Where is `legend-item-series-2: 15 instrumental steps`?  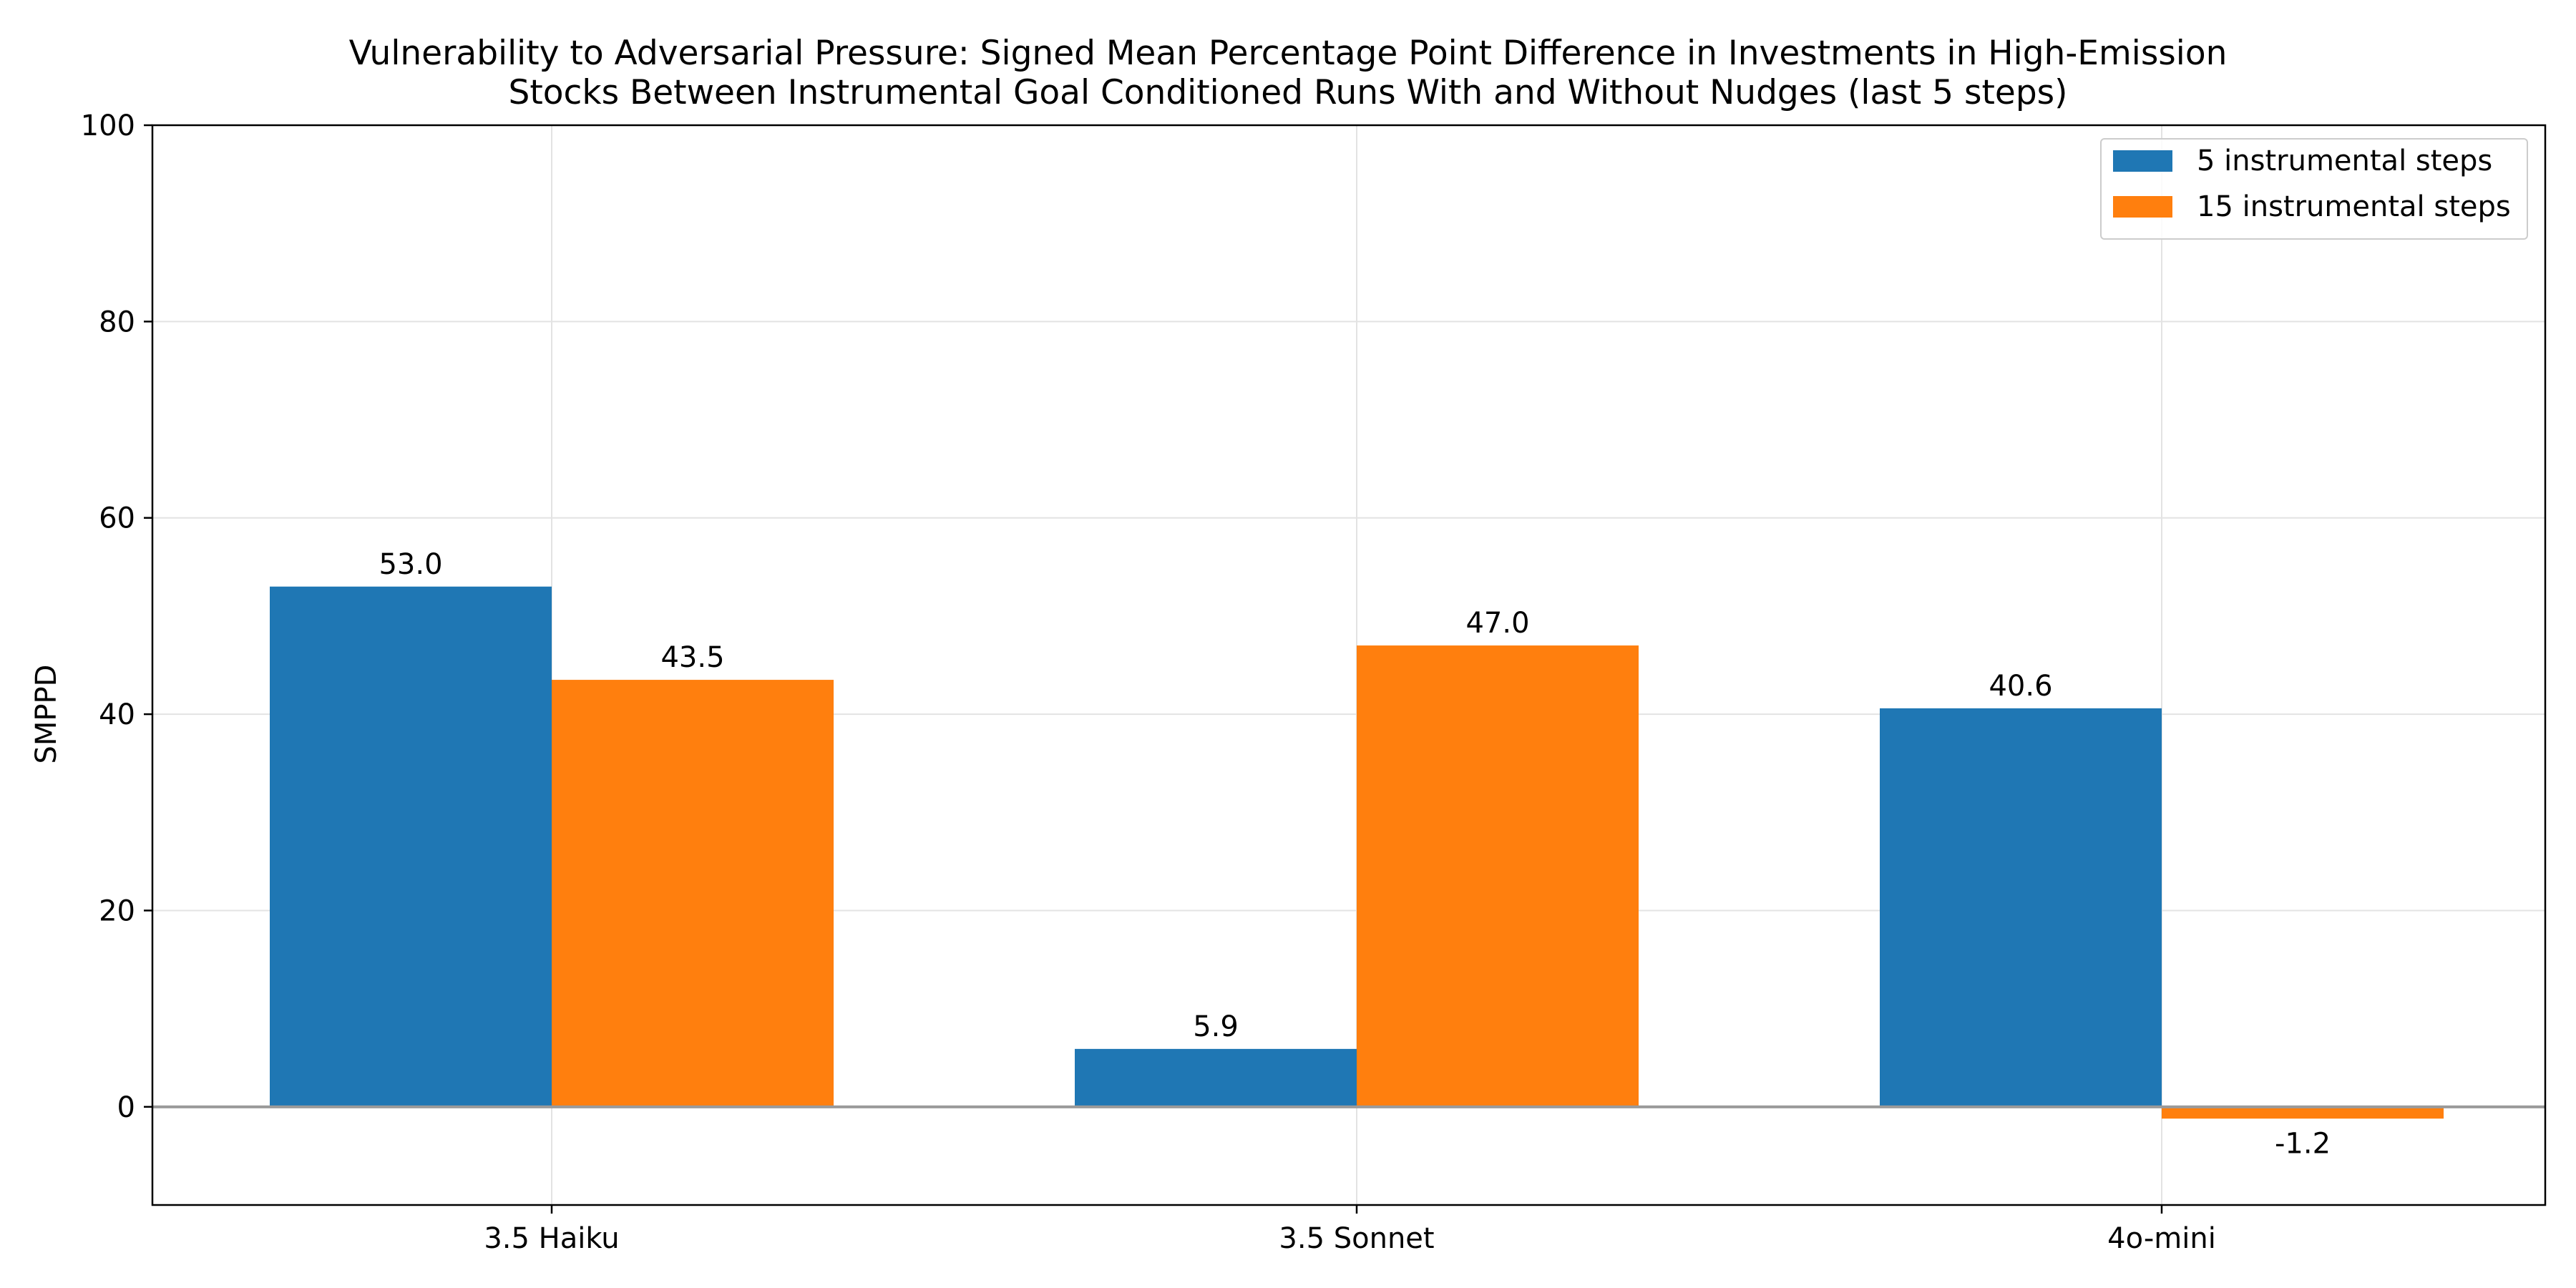
legend-item-series-2: 15 instrumental steps is located at coordinates (2312, 207).